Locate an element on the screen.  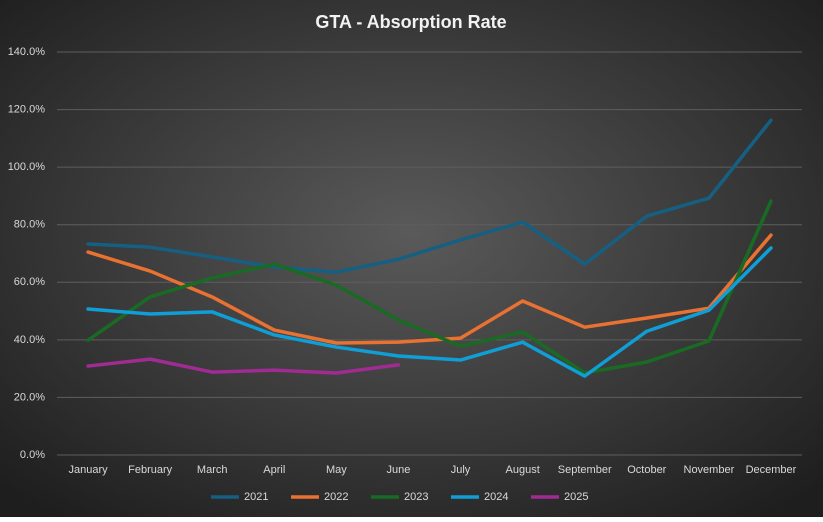
series-line is located at coordinates (243, 366).